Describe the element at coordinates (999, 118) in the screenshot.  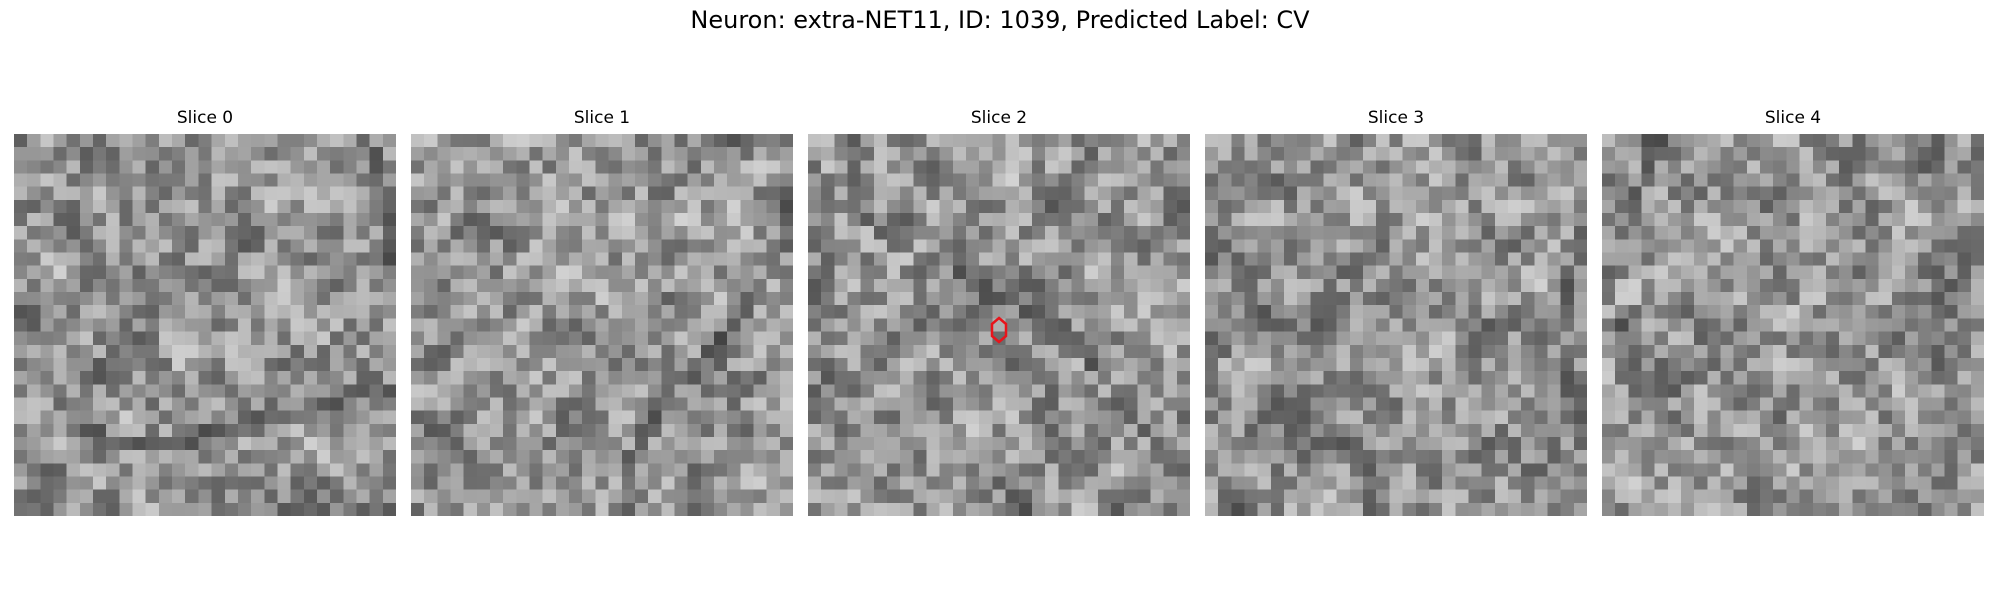
I see `slice-title: Slice 2` at that location.